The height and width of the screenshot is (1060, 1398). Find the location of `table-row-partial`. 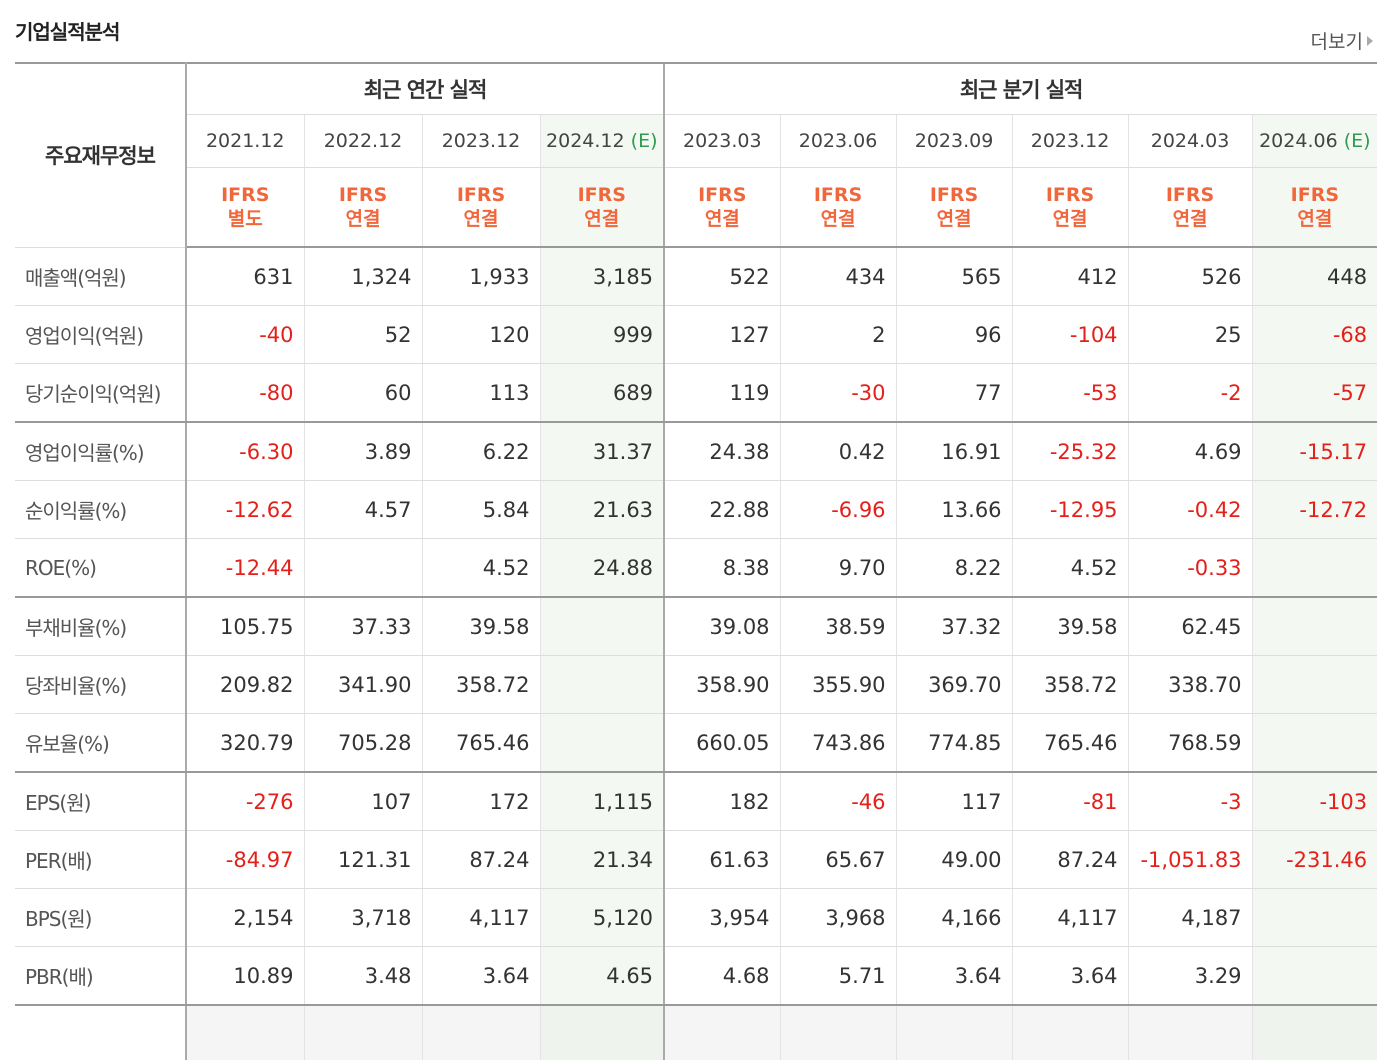

table-row-partial is located at coordinates (696, 1032).